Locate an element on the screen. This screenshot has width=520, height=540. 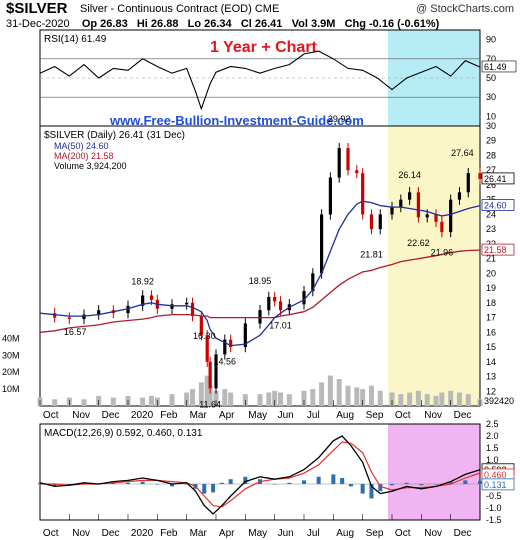
price-annotation: 16.30 is located at coordinates (204, 336).